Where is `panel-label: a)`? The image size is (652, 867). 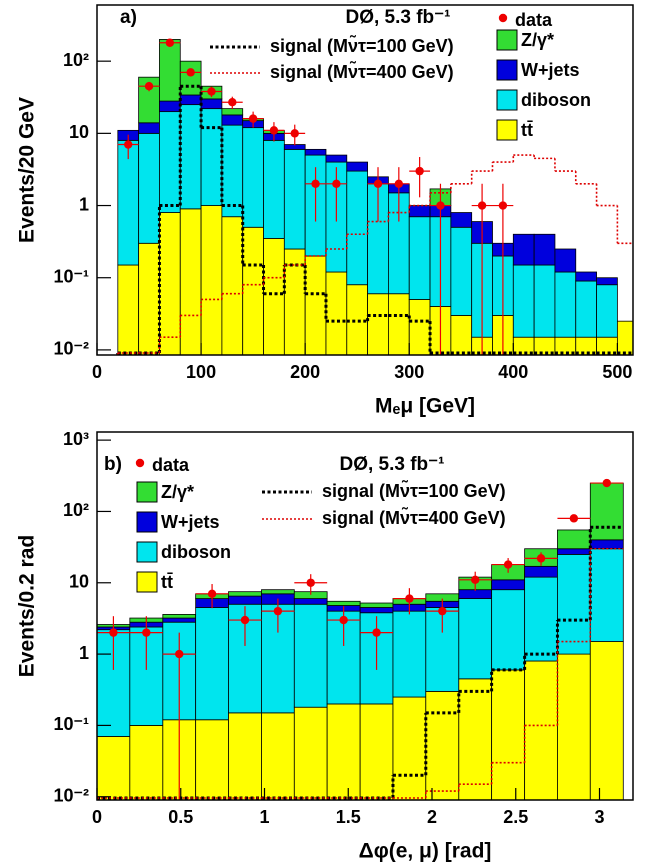
panel-label: a) is located at coordinates (128, 17).